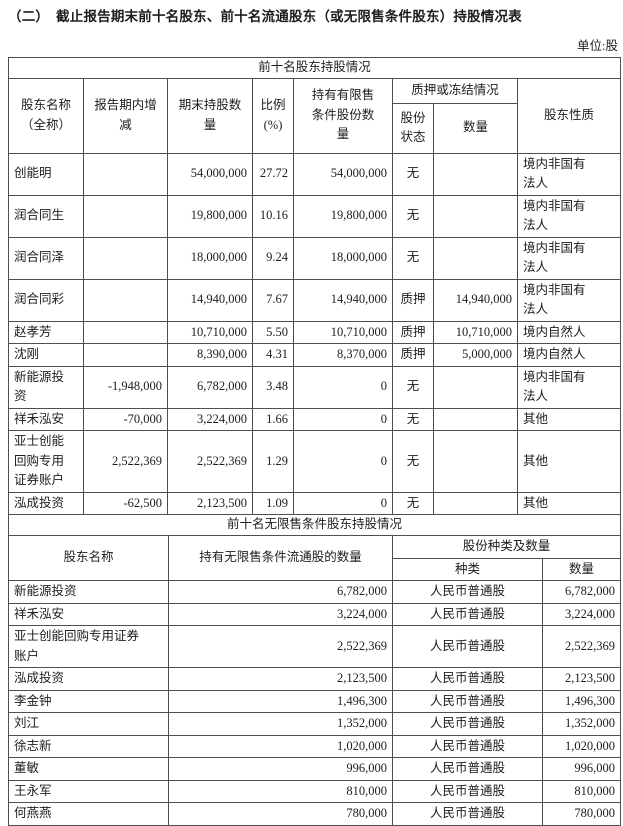 This screenshot has height=826, width=623. I want to click on cell-ratio: 27.72, so click(273, 174).